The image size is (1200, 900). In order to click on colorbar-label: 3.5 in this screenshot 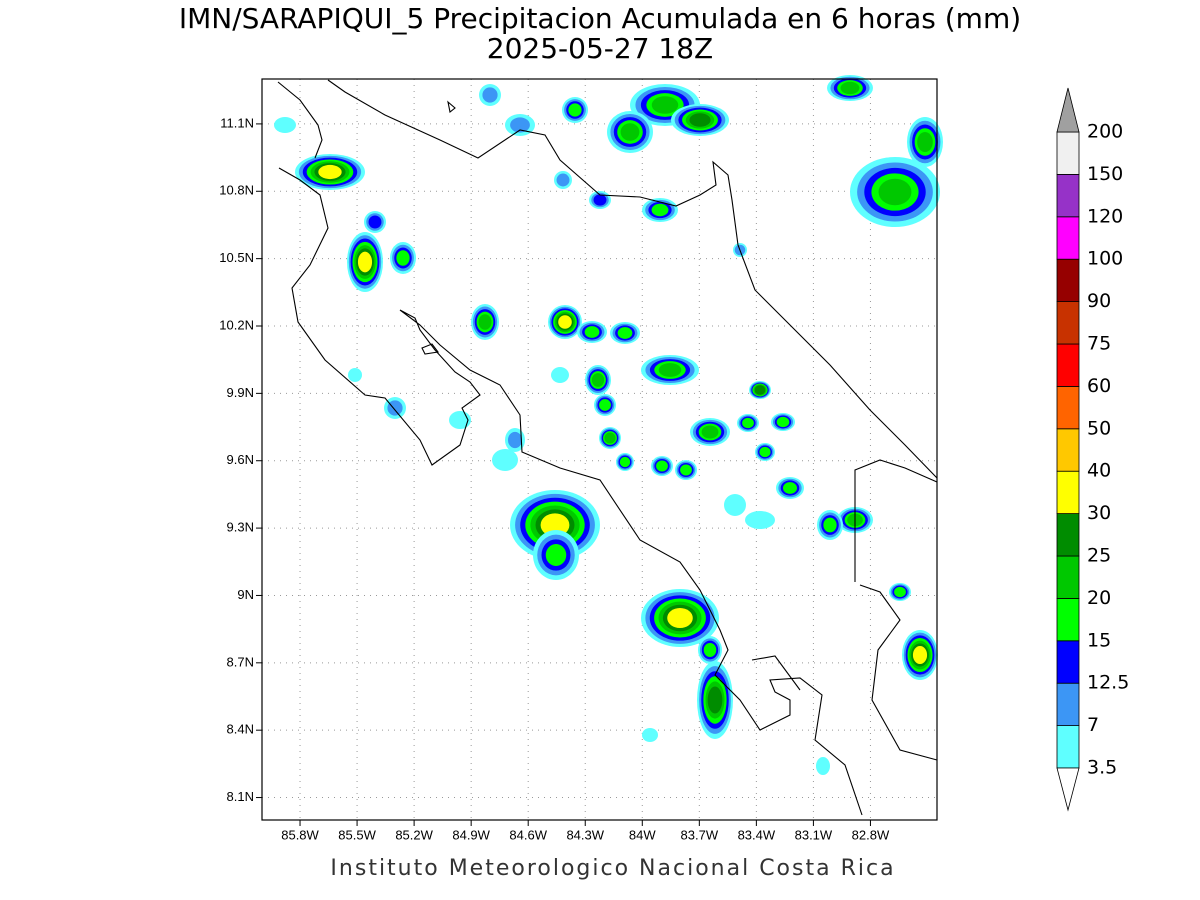, I will do `click(1102, 768)`.